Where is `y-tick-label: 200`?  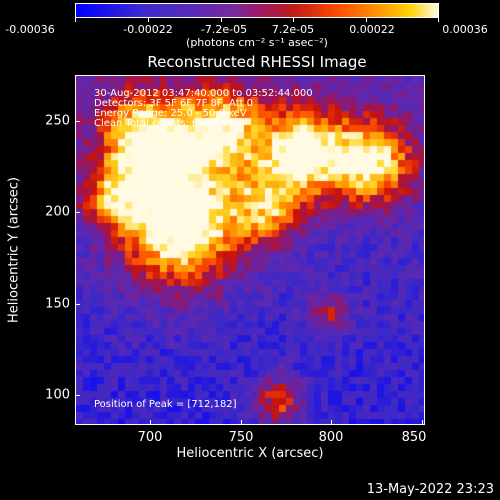 y-tick-label: 200 is located at coordinates (57, 212).